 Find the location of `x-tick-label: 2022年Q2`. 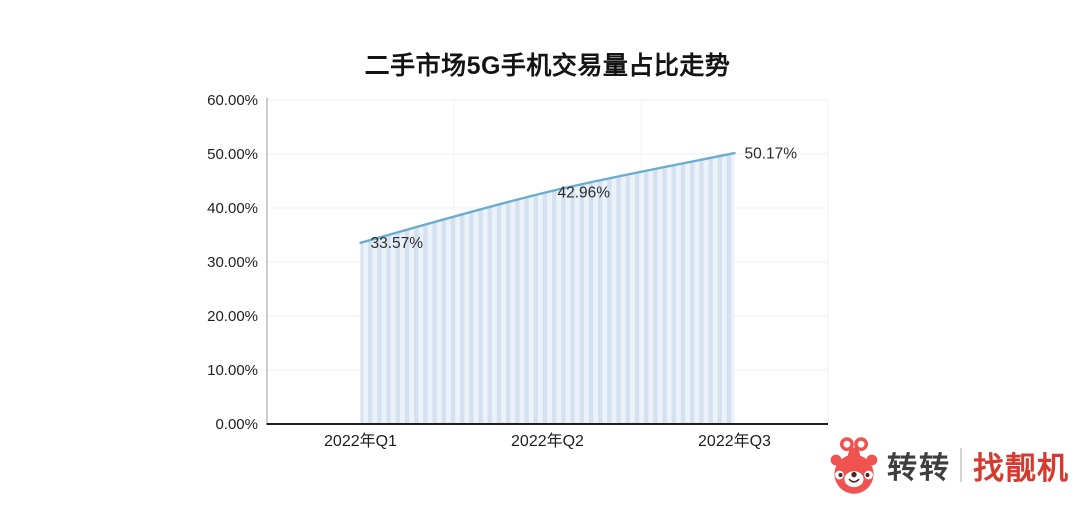

x-tick-label: 2022年Q2 is located at coordinates (547, 441).